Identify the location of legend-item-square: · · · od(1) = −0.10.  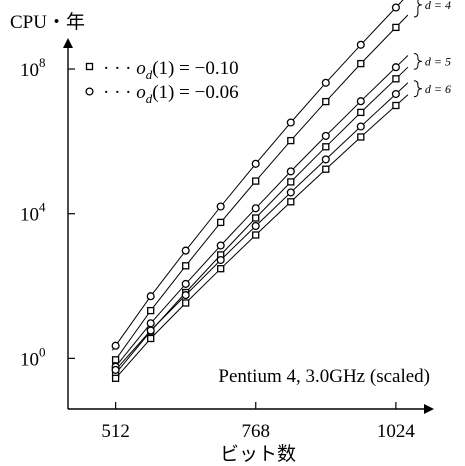
(162, 70).